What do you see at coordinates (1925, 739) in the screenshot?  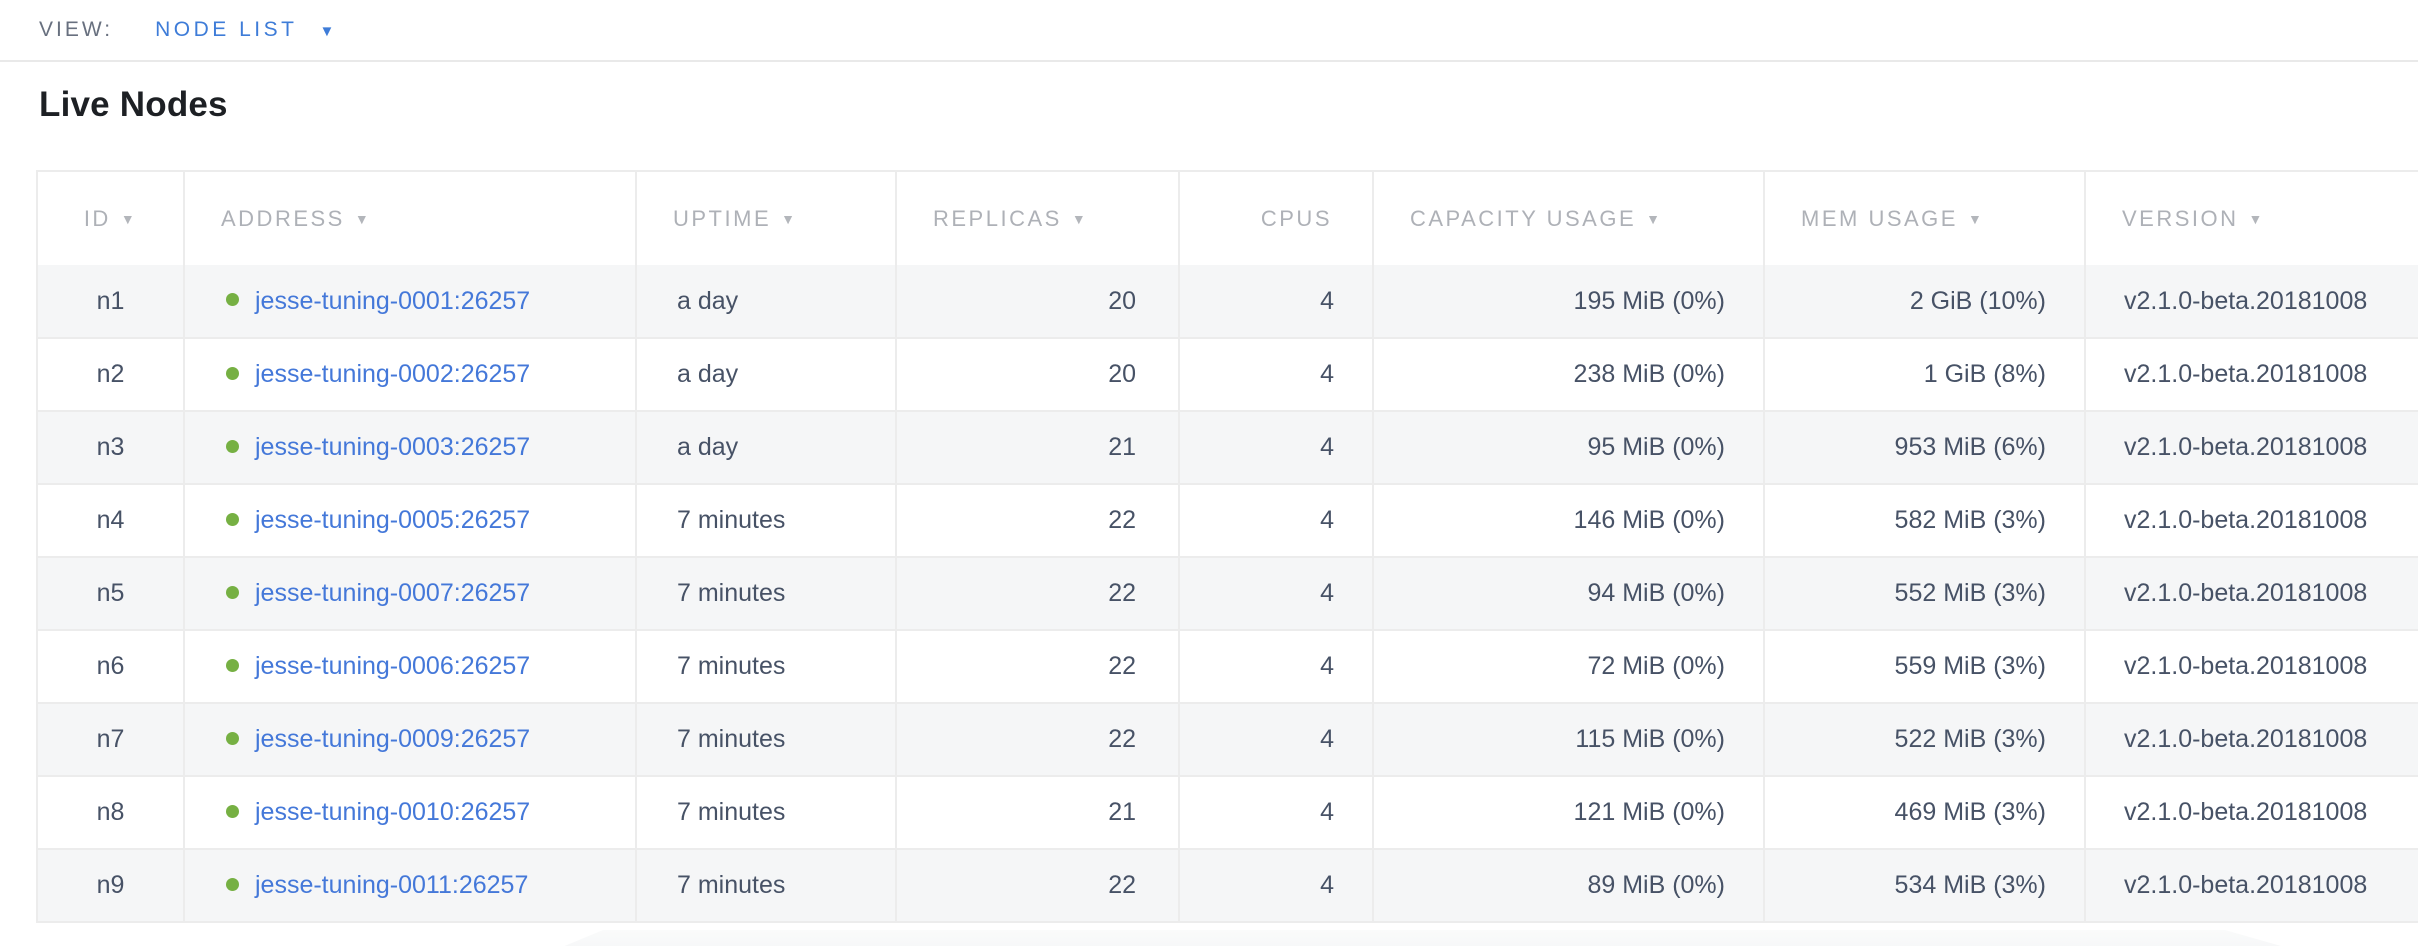 I see `cell-mem: 522 MiB (3%)` at bounding box center [1925, 739].